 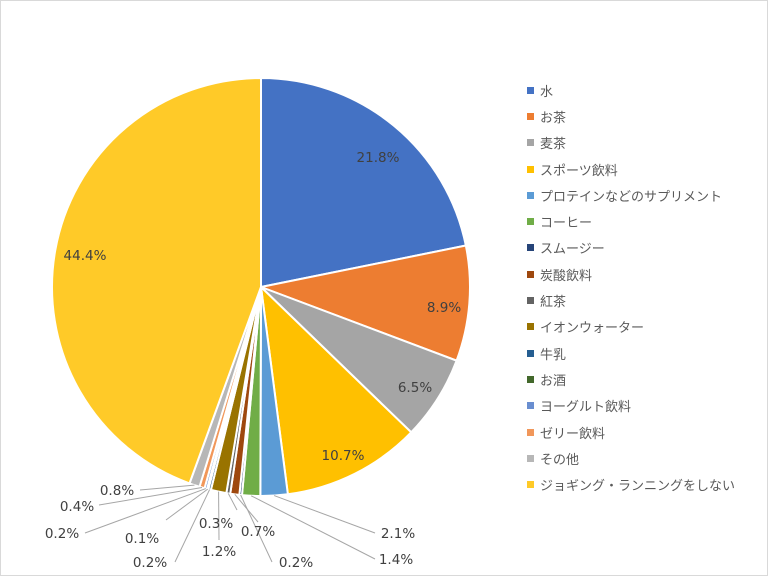 I want to click on data-label-2: 6.5%, so click(x=415, y=388).